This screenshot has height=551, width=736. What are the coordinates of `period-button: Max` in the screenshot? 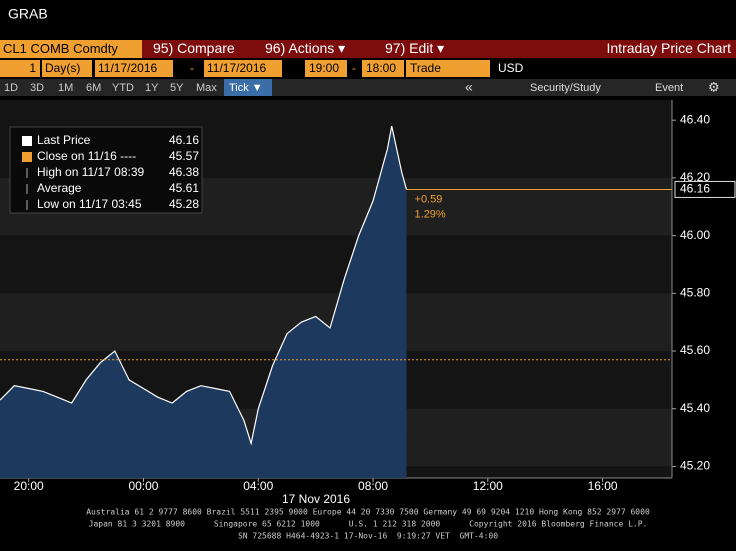 It's located at (206, 88).